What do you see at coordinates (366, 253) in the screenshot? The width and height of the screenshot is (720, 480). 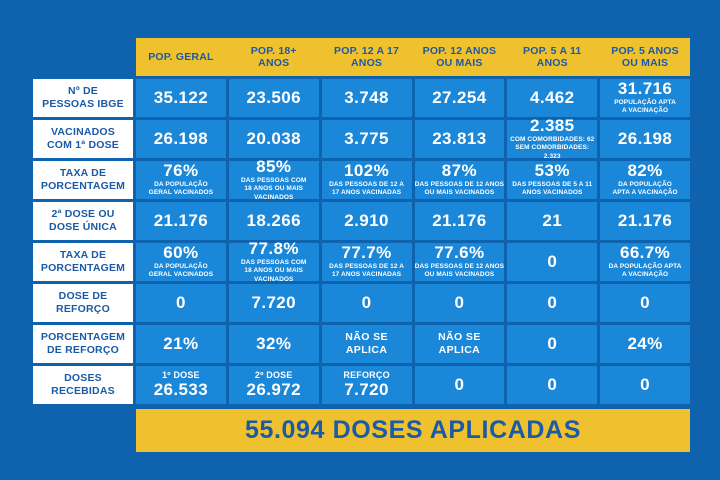 I see `cell-value: 77.7%` at bounding box center [366, 253].